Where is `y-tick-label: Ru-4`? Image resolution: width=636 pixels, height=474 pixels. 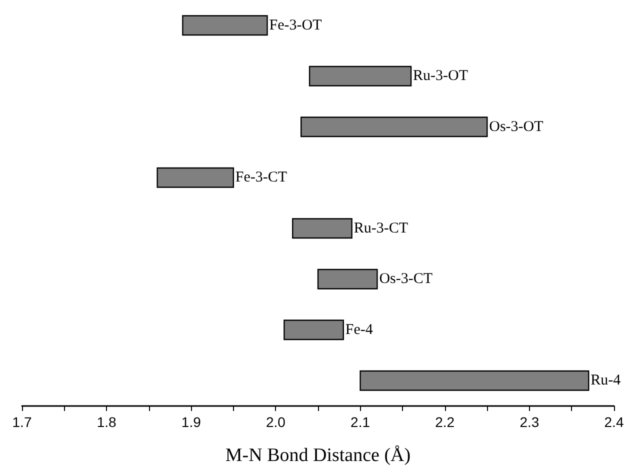 y-tick-label: Ru-4 is located at coordinates (606, 380).